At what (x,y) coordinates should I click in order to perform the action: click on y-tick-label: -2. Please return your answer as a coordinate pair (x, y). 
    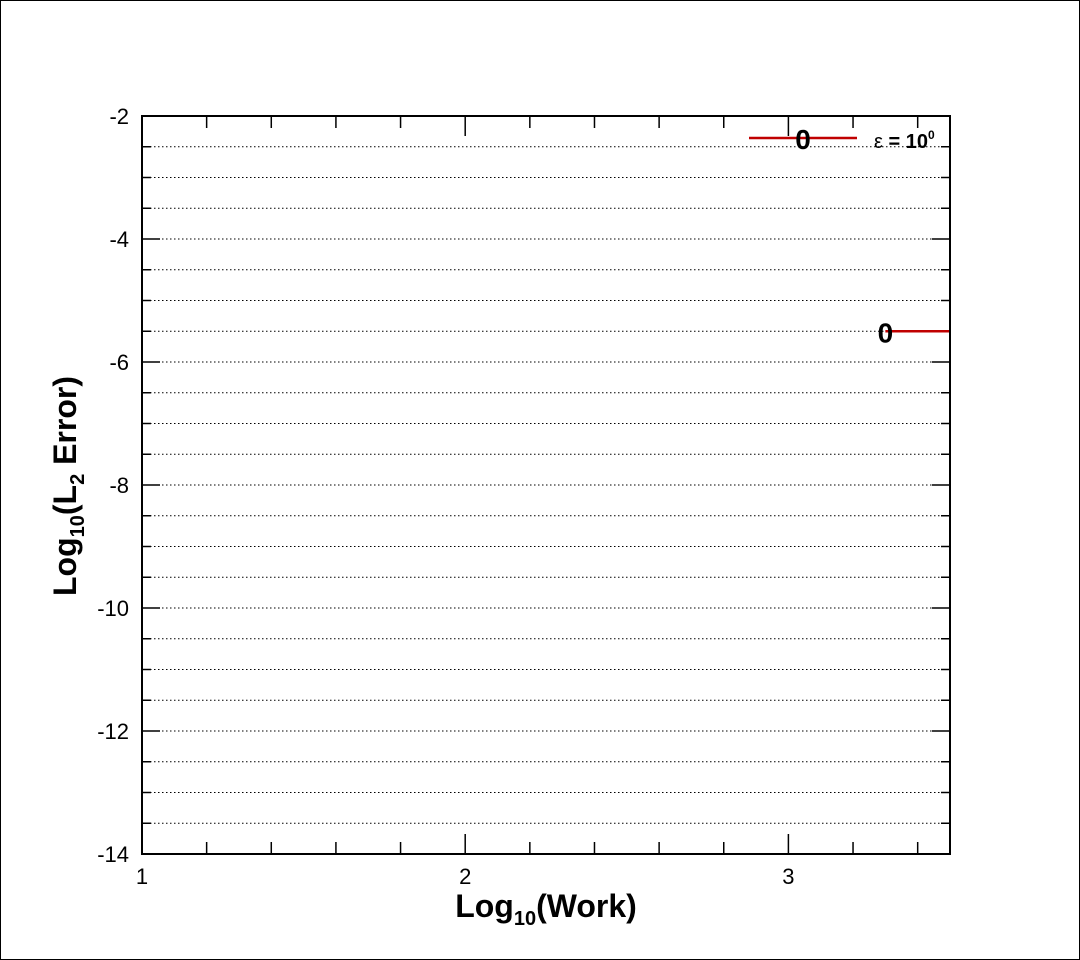
    Looking at the image, I should click on (119, 116).